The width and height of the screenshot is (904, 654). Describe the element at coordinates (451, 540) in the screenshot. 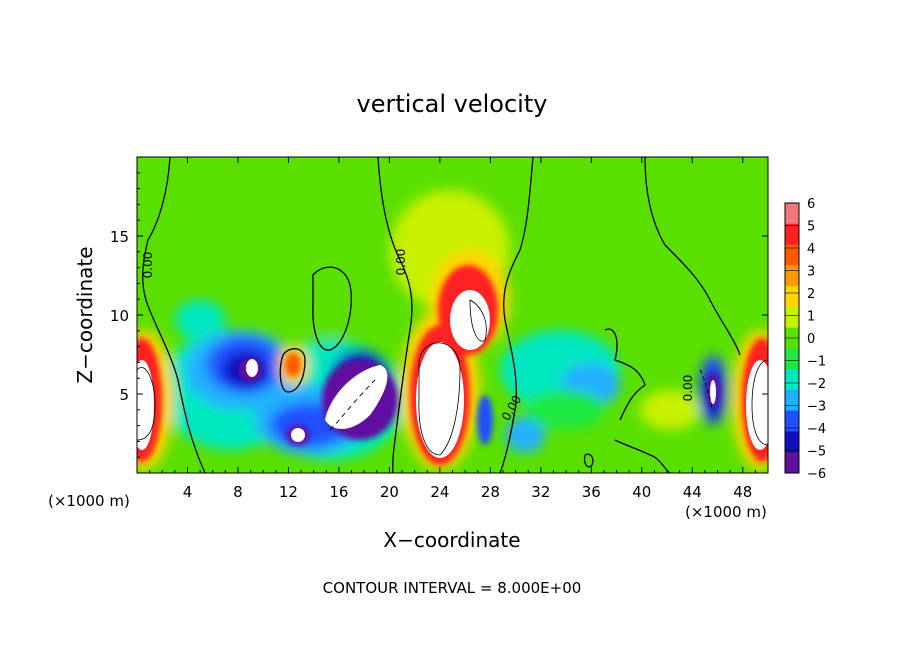

I see `x-axis-label: X−coordinate` at that location.